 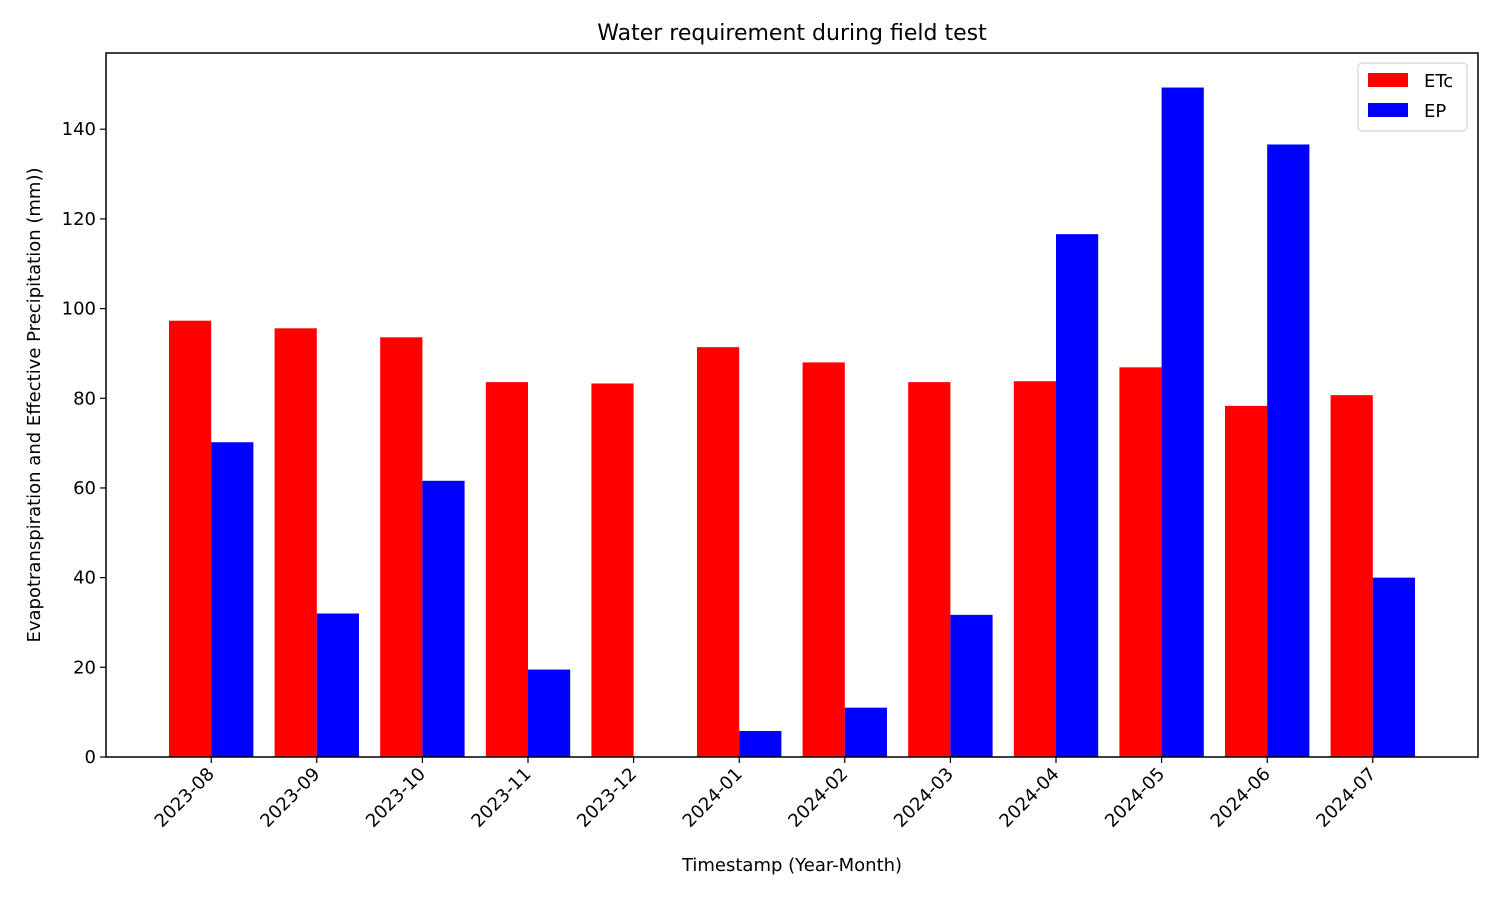 I want to click on chart-title: Water requirement during field test, so click(x=792, y=33).